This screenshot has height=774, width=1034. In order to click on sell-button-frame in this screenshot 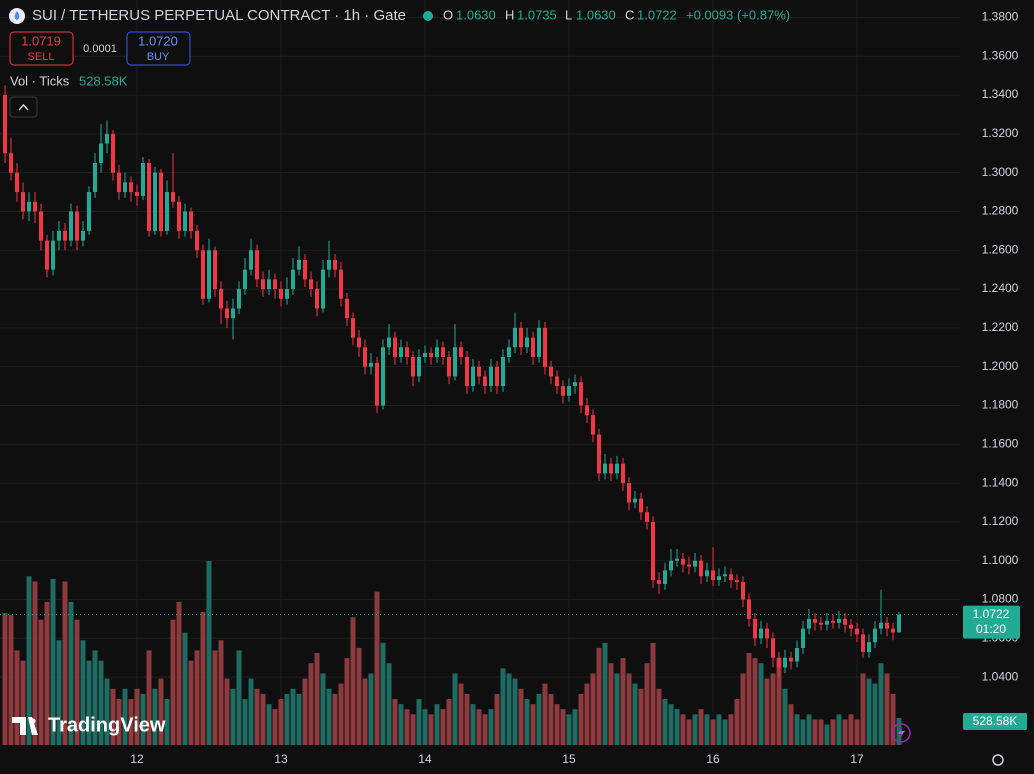, I will do `click(41, 48)`.